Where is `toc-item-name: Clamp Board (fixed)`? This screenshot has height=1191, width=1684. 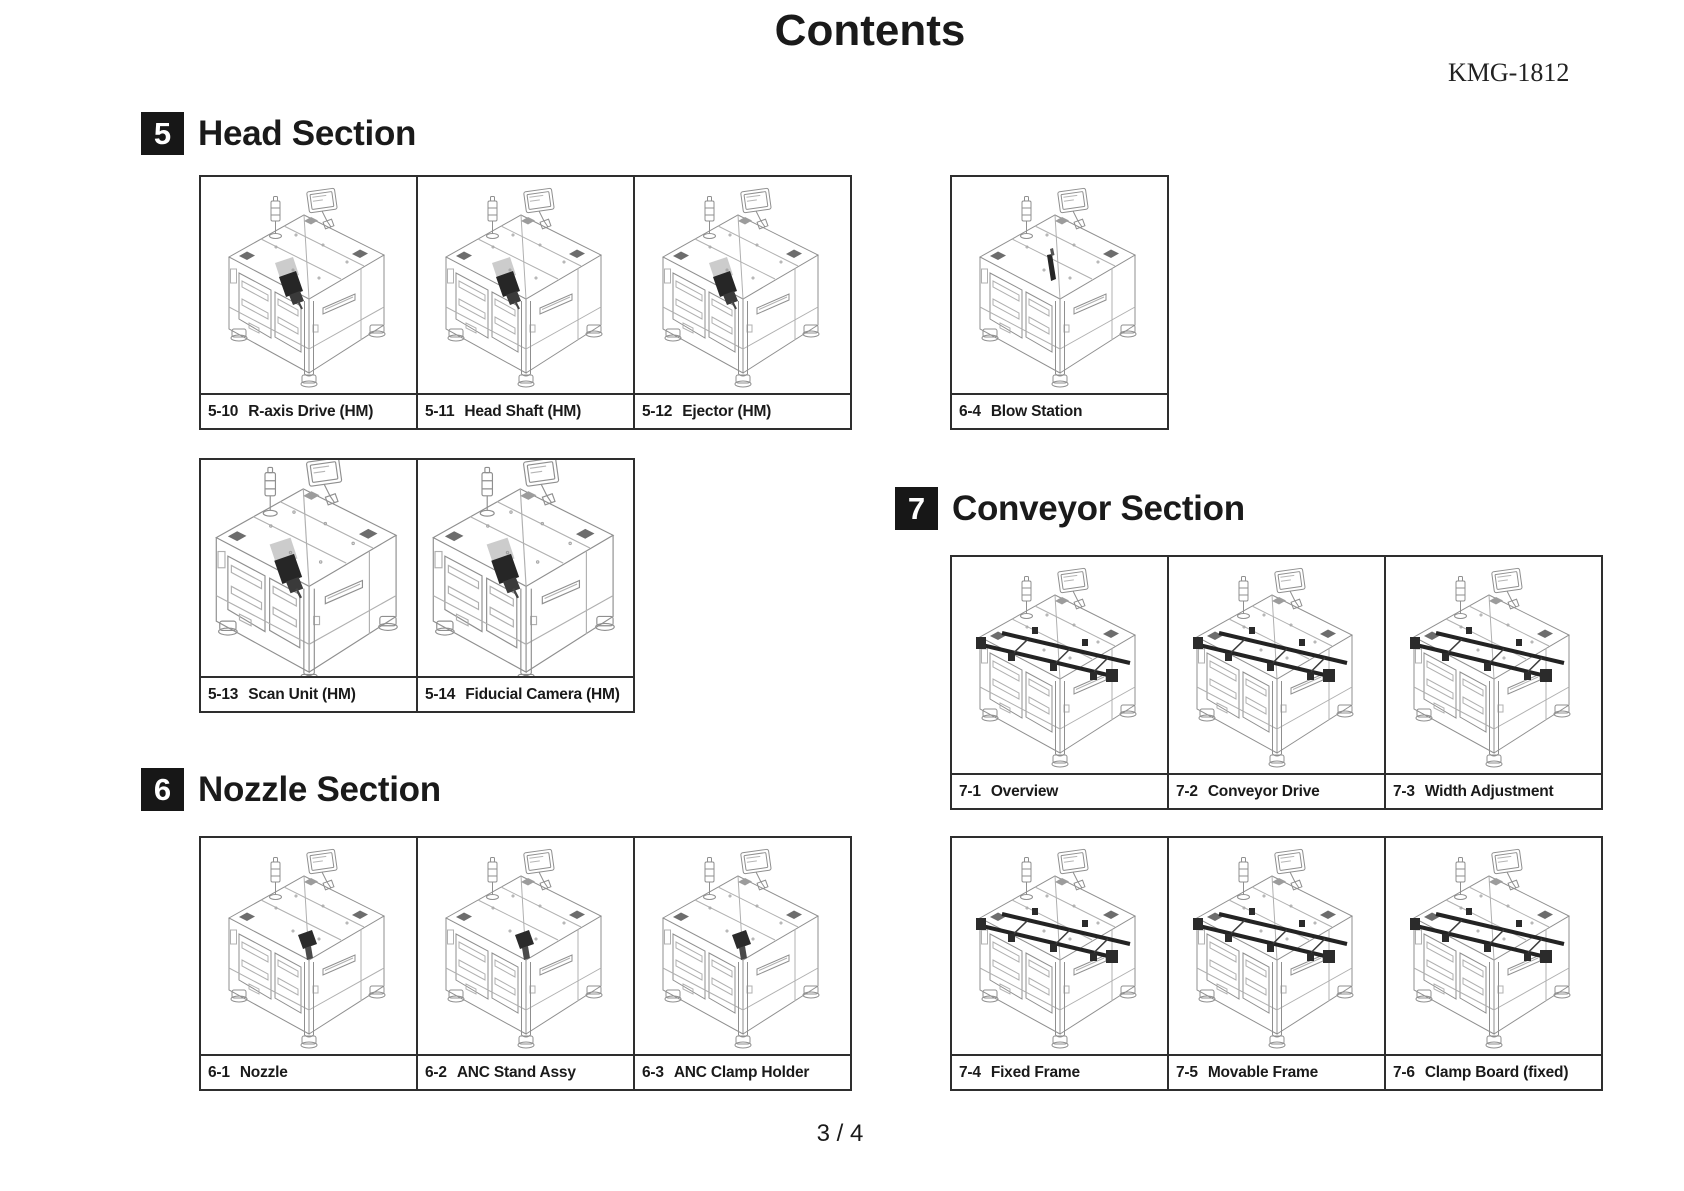 toc-item-name: Clamp Board (fixed) is located at coordinates (1496, 1072).